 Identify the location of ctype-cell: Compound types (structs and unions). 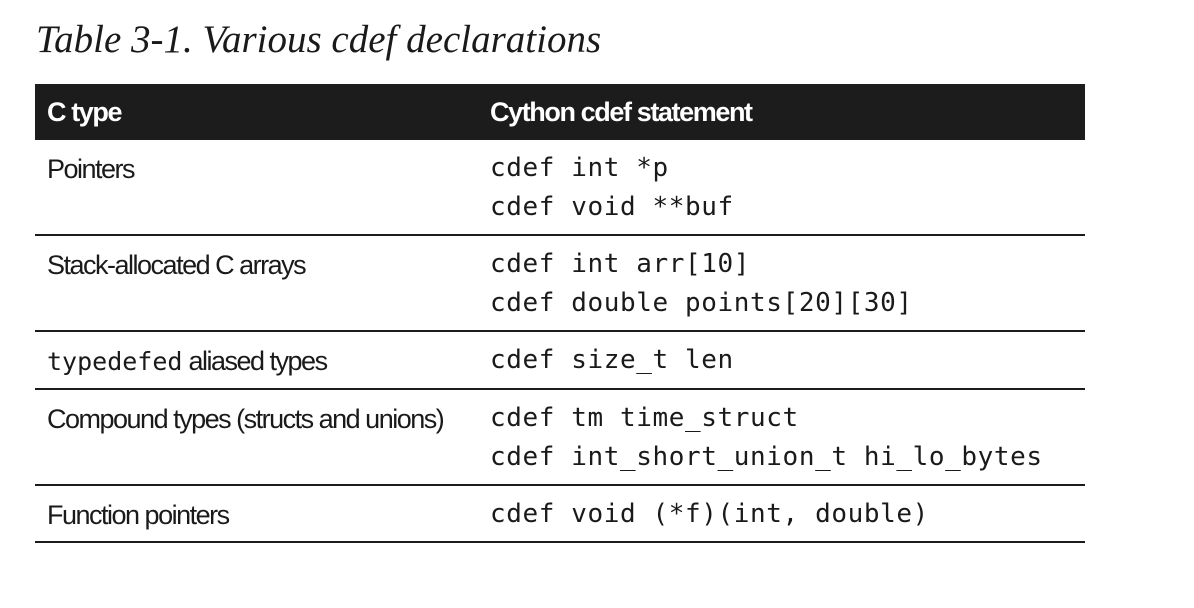
(256, 437).